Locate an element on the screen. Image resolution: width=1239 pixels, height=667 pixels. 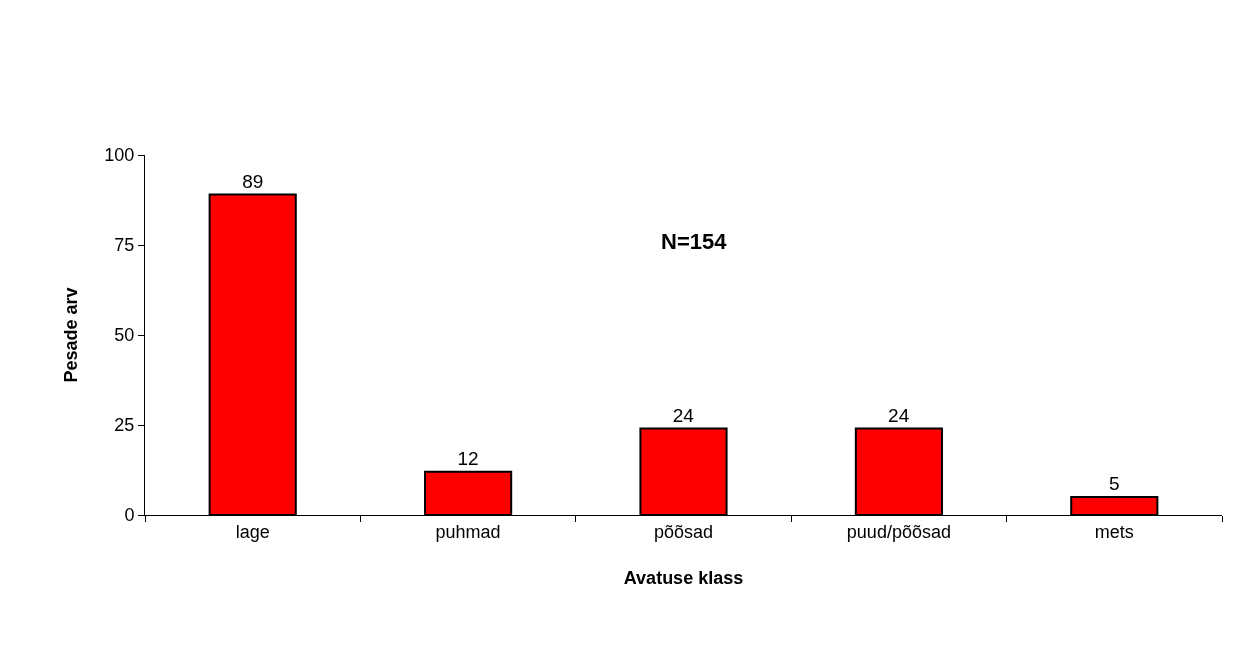
x-tick-label: puhmad is located at coordinates (468, 531).